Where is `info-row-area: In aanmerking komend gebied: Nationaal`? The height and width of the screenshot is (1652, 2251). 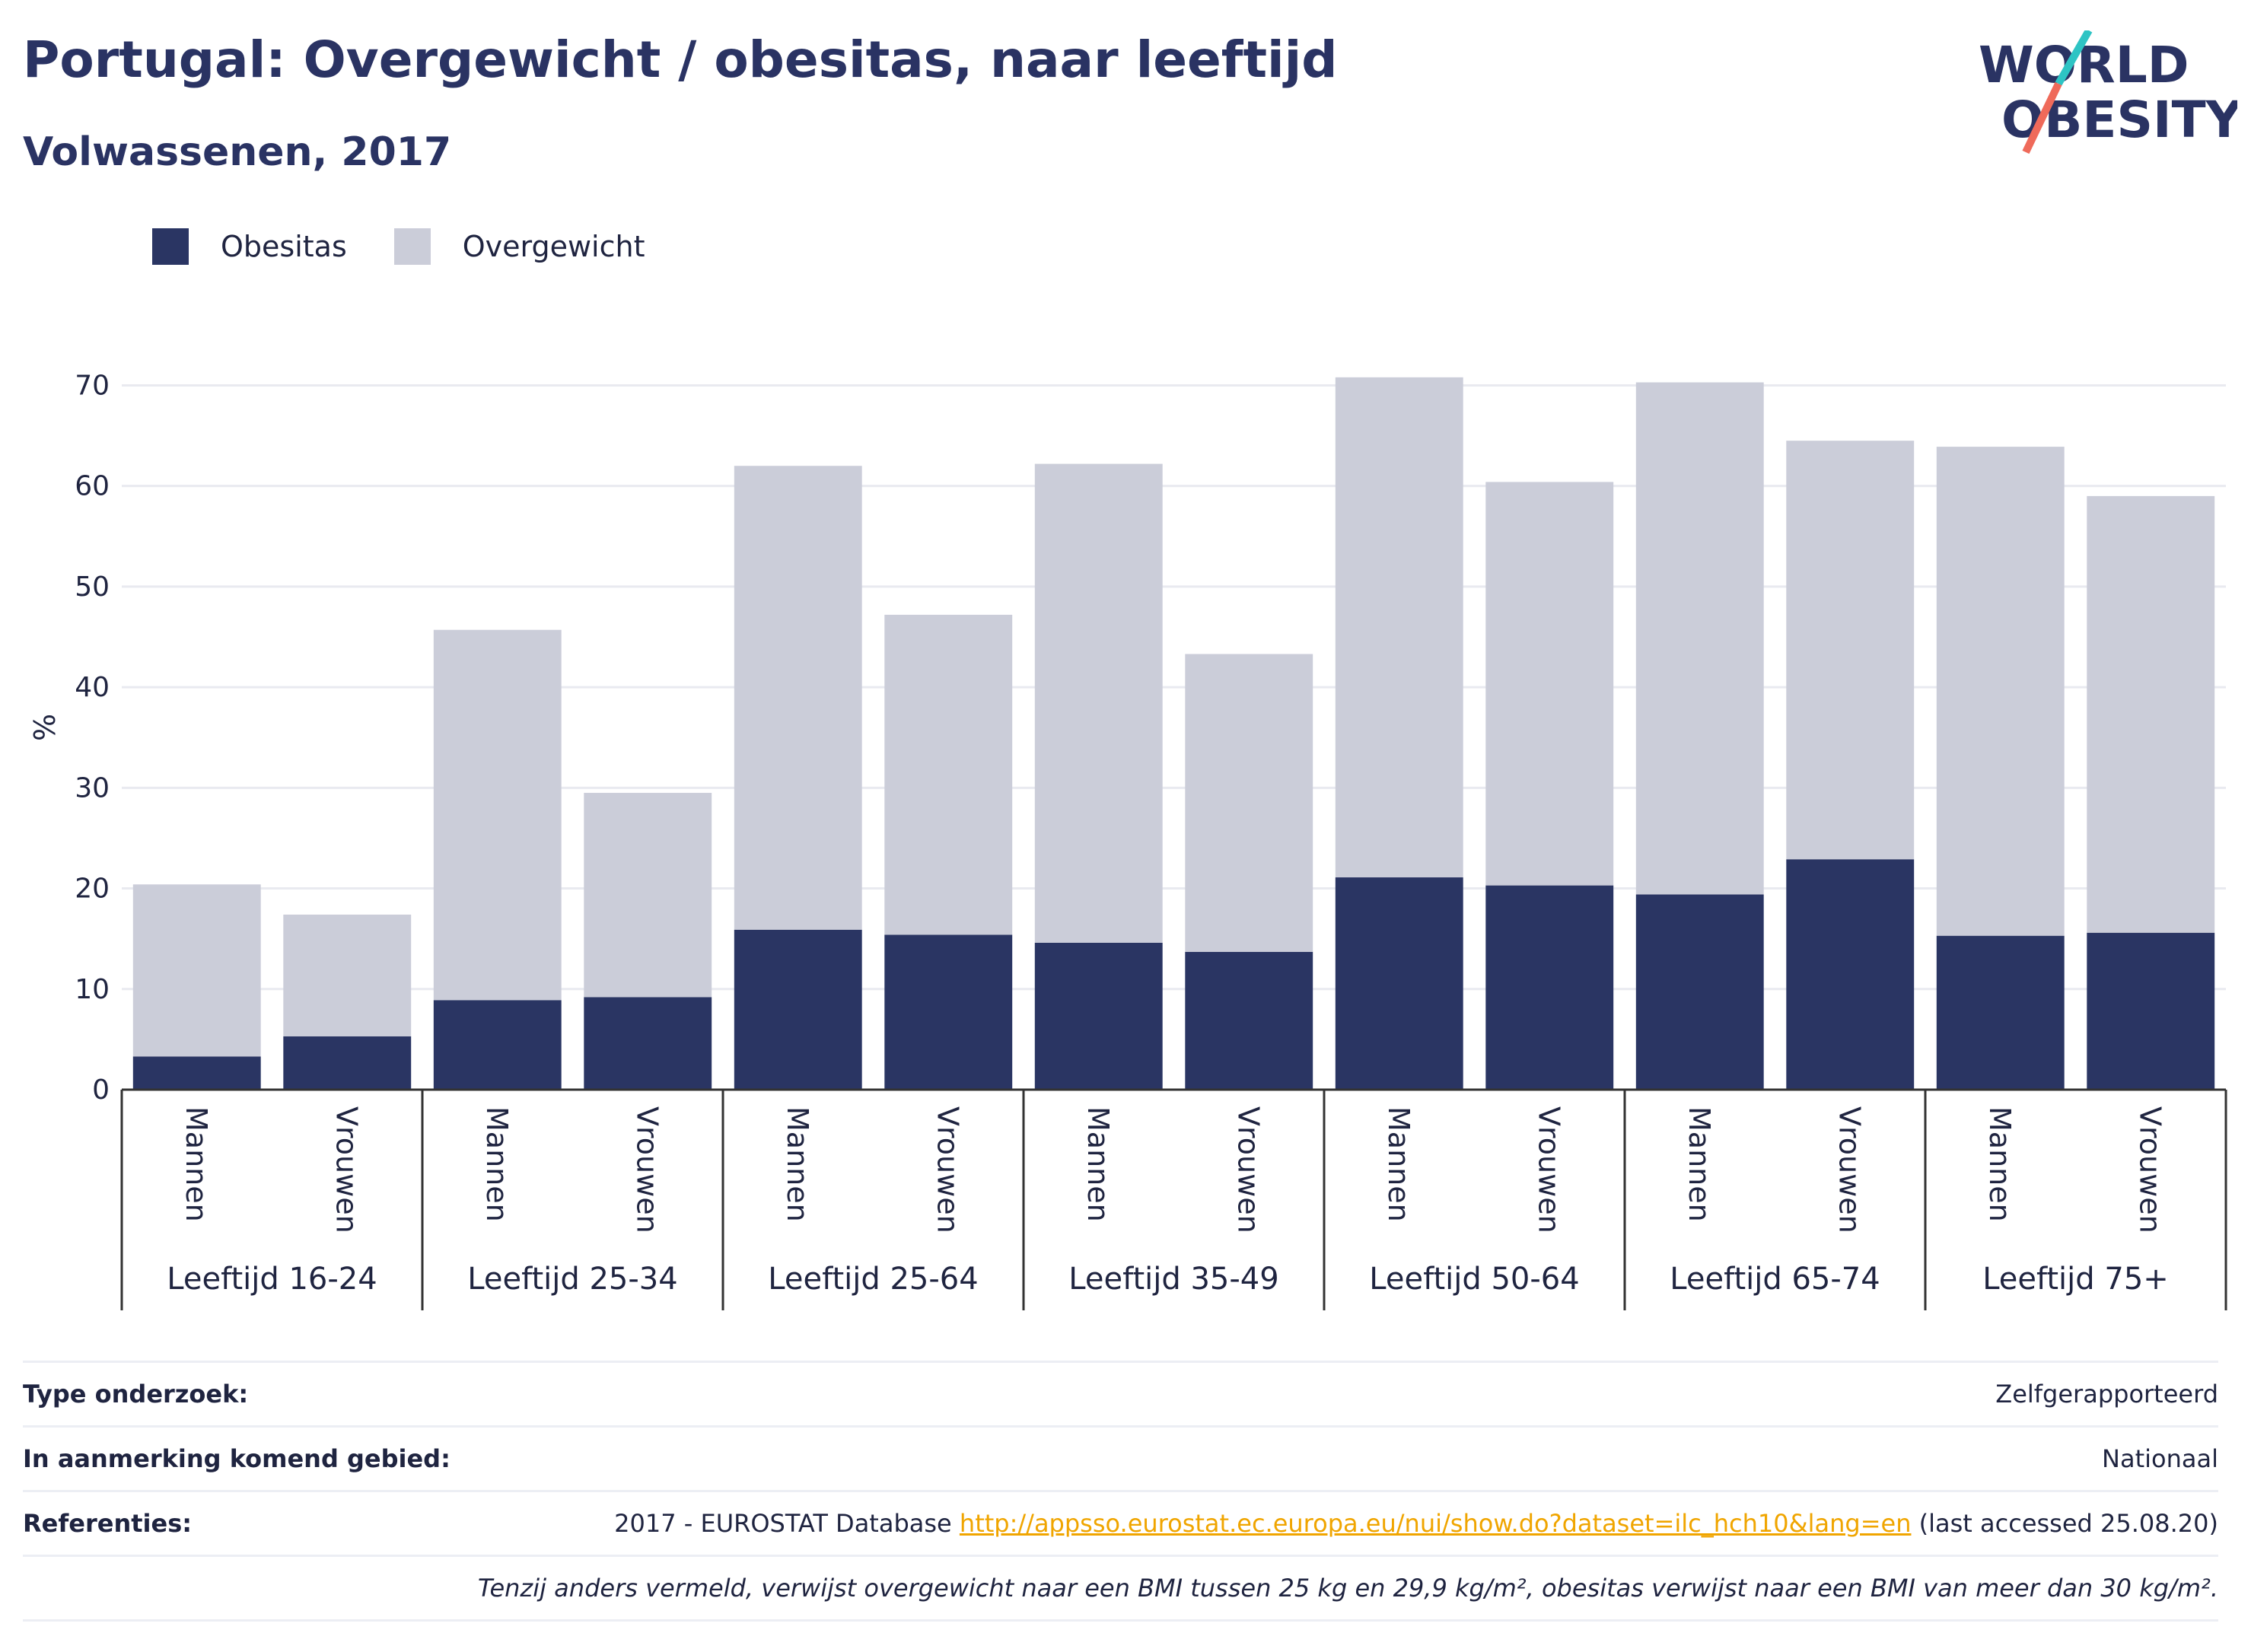 info-row-area: In aanmerking komend gebied: Nationaal is located at coordinates (1120, 1460).